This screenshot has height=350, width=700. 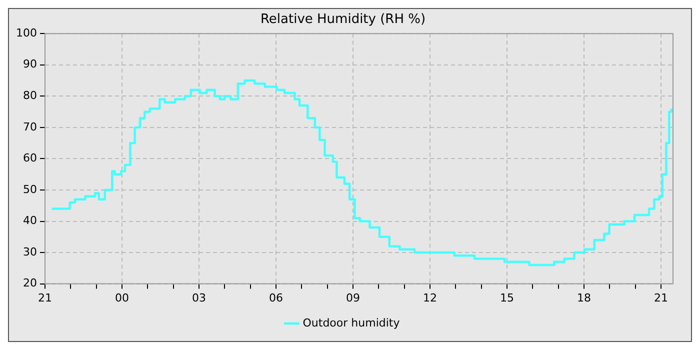 I want to click on x-tick-label: 06, so click(x=276, y=297).